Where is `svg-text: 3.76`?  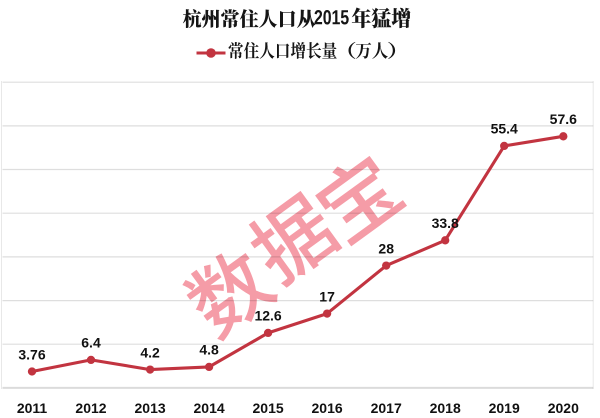 svg-text: 3.76 is located at coordinates (31, 354).